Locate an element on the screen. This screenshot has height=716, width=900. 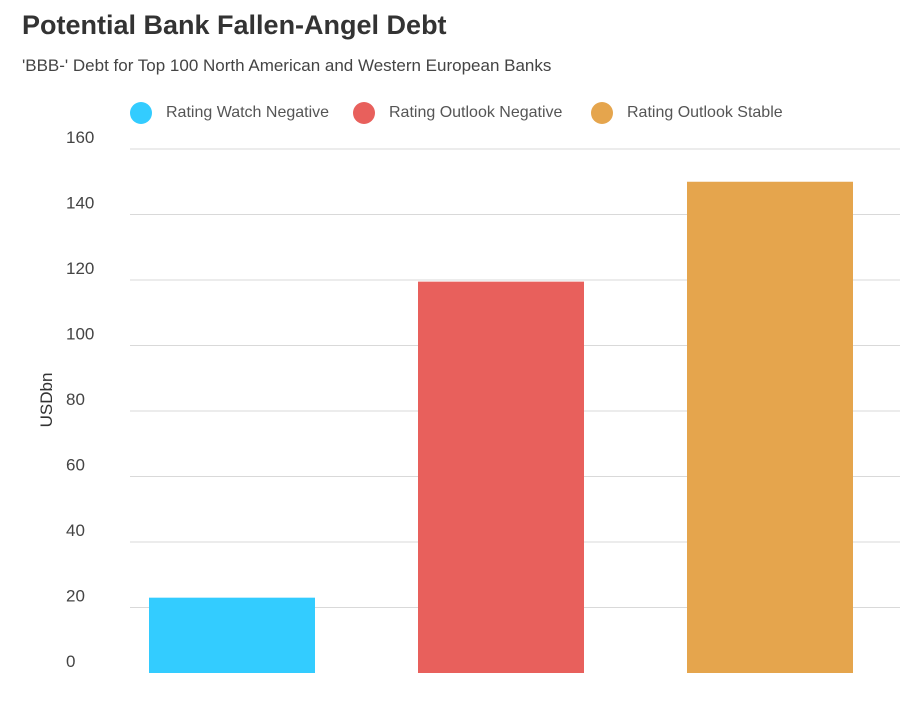
y-axis-label: USDbn is located at coordinates (46, 400).